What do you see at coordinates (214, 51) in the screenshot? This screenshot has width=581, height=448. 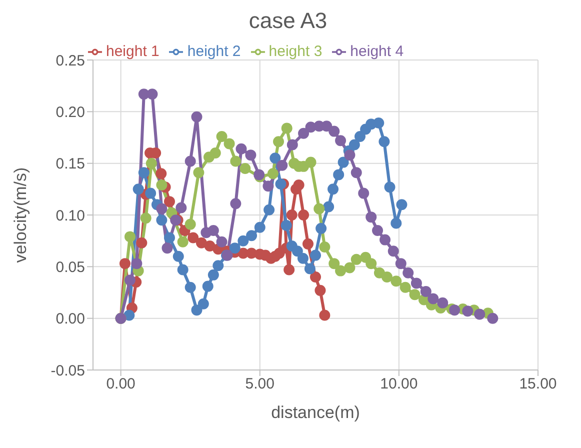 I see `legend-label: height 2` at bounding box center [214, 51].